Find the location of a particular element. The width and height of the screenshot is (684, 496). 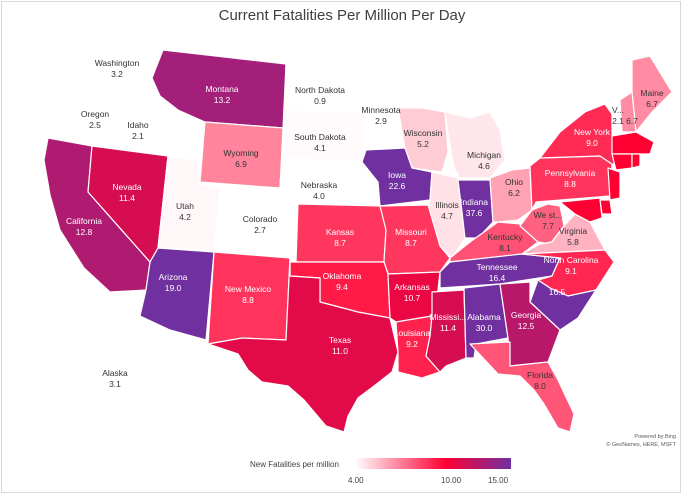

state-name: South Dakota is located at coordinates (320, 137).